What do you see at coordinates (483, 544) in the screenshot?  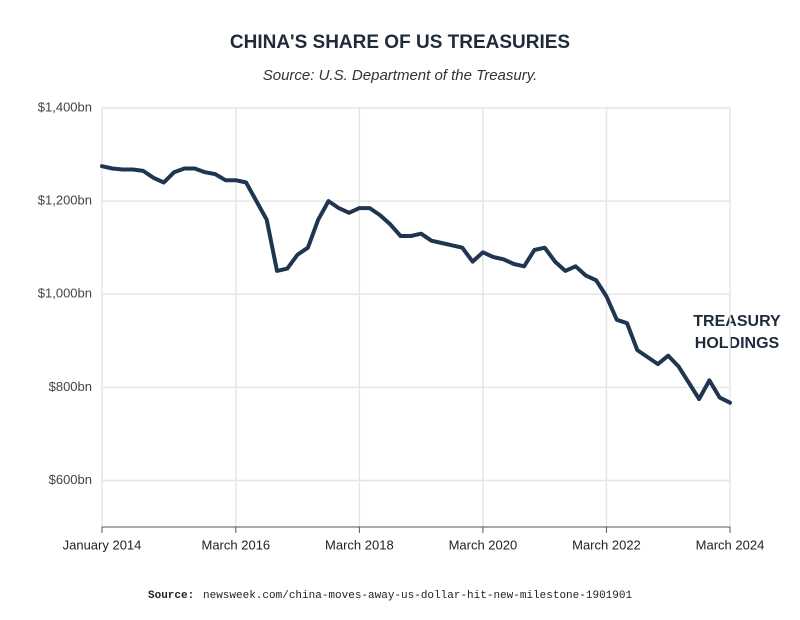 I see `x-tick-label: March 2020` at bounding box center [483, 544].